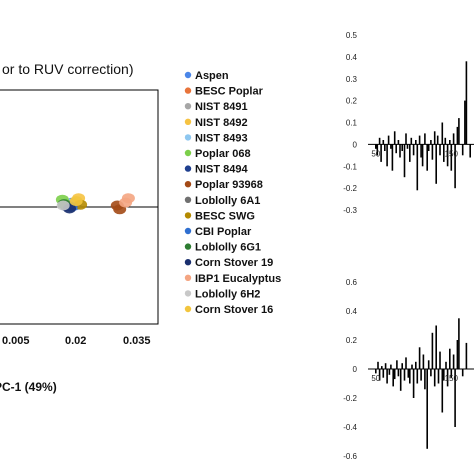  I want to click on loadings-2-ytick-2: 0.4, so click(352, 311).